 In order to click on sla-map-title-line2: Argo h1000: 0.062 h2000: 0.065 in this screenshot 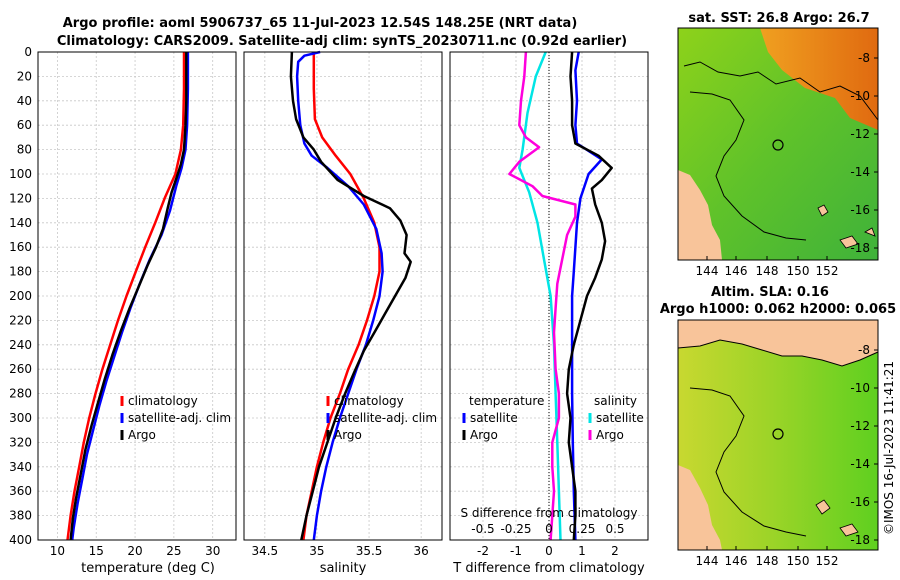, I will do `click(778, 309)`.